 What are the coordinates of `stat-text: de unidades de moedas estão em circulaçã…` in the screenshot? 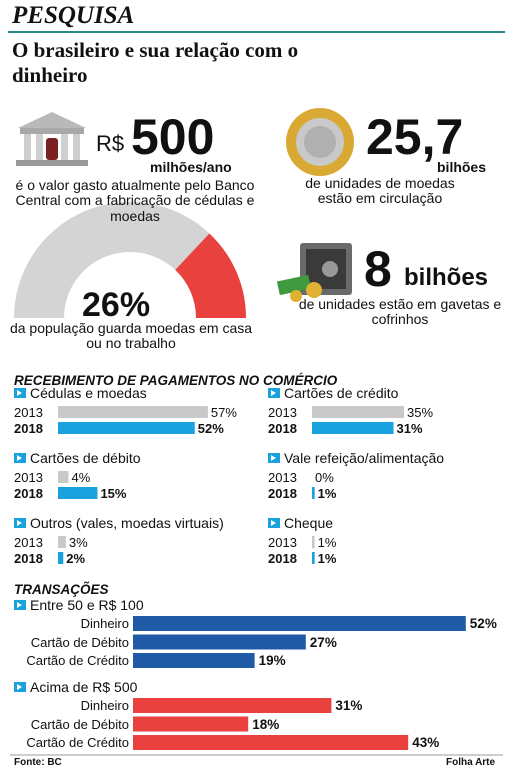 It's located at (380, 191).